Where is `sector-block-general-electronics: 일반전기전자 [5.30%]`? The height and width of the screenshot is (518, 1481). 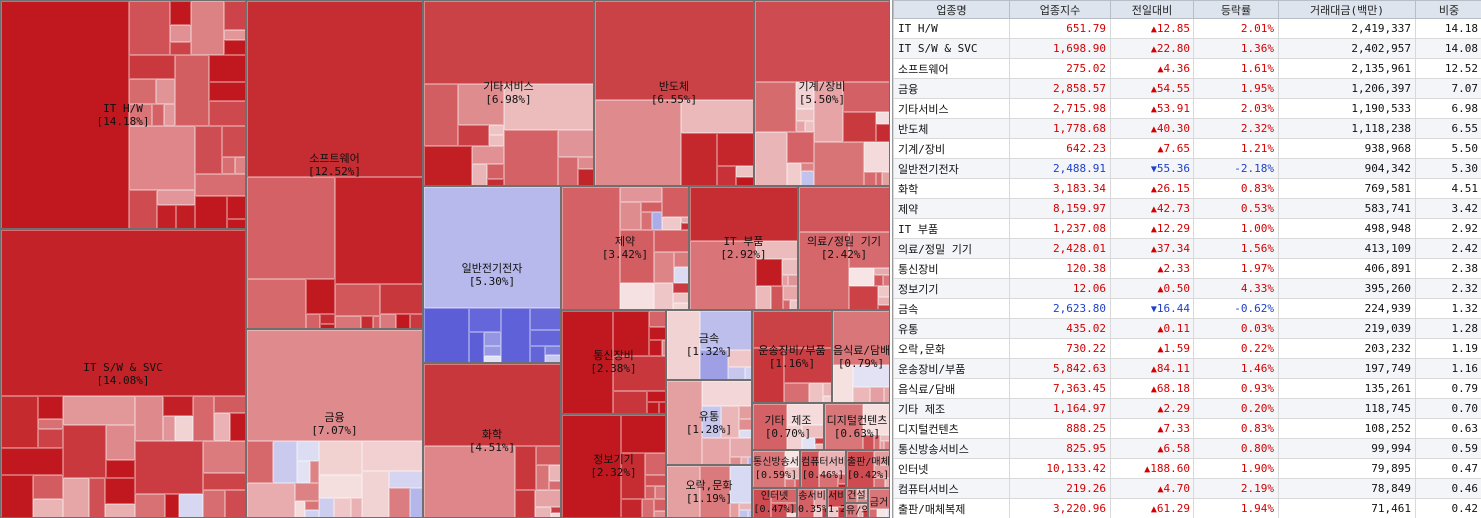
sector-block-general-electronics: 일반전기전자 [5.30%] is located at coordinates (492, 274).